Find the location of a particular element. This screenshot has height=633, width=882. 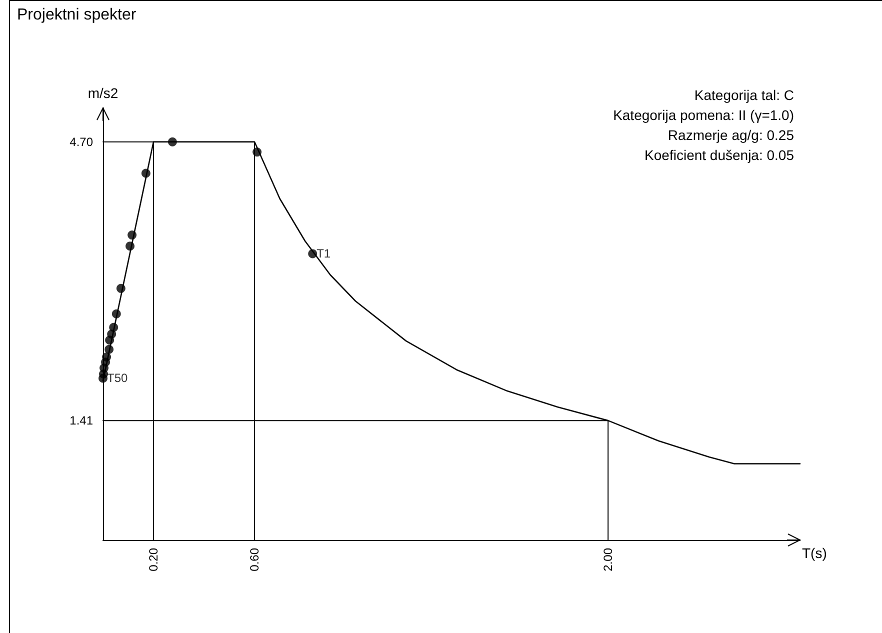

annotation: Koeficient dušenja: 0.05 is located at coordinates (719, 155).